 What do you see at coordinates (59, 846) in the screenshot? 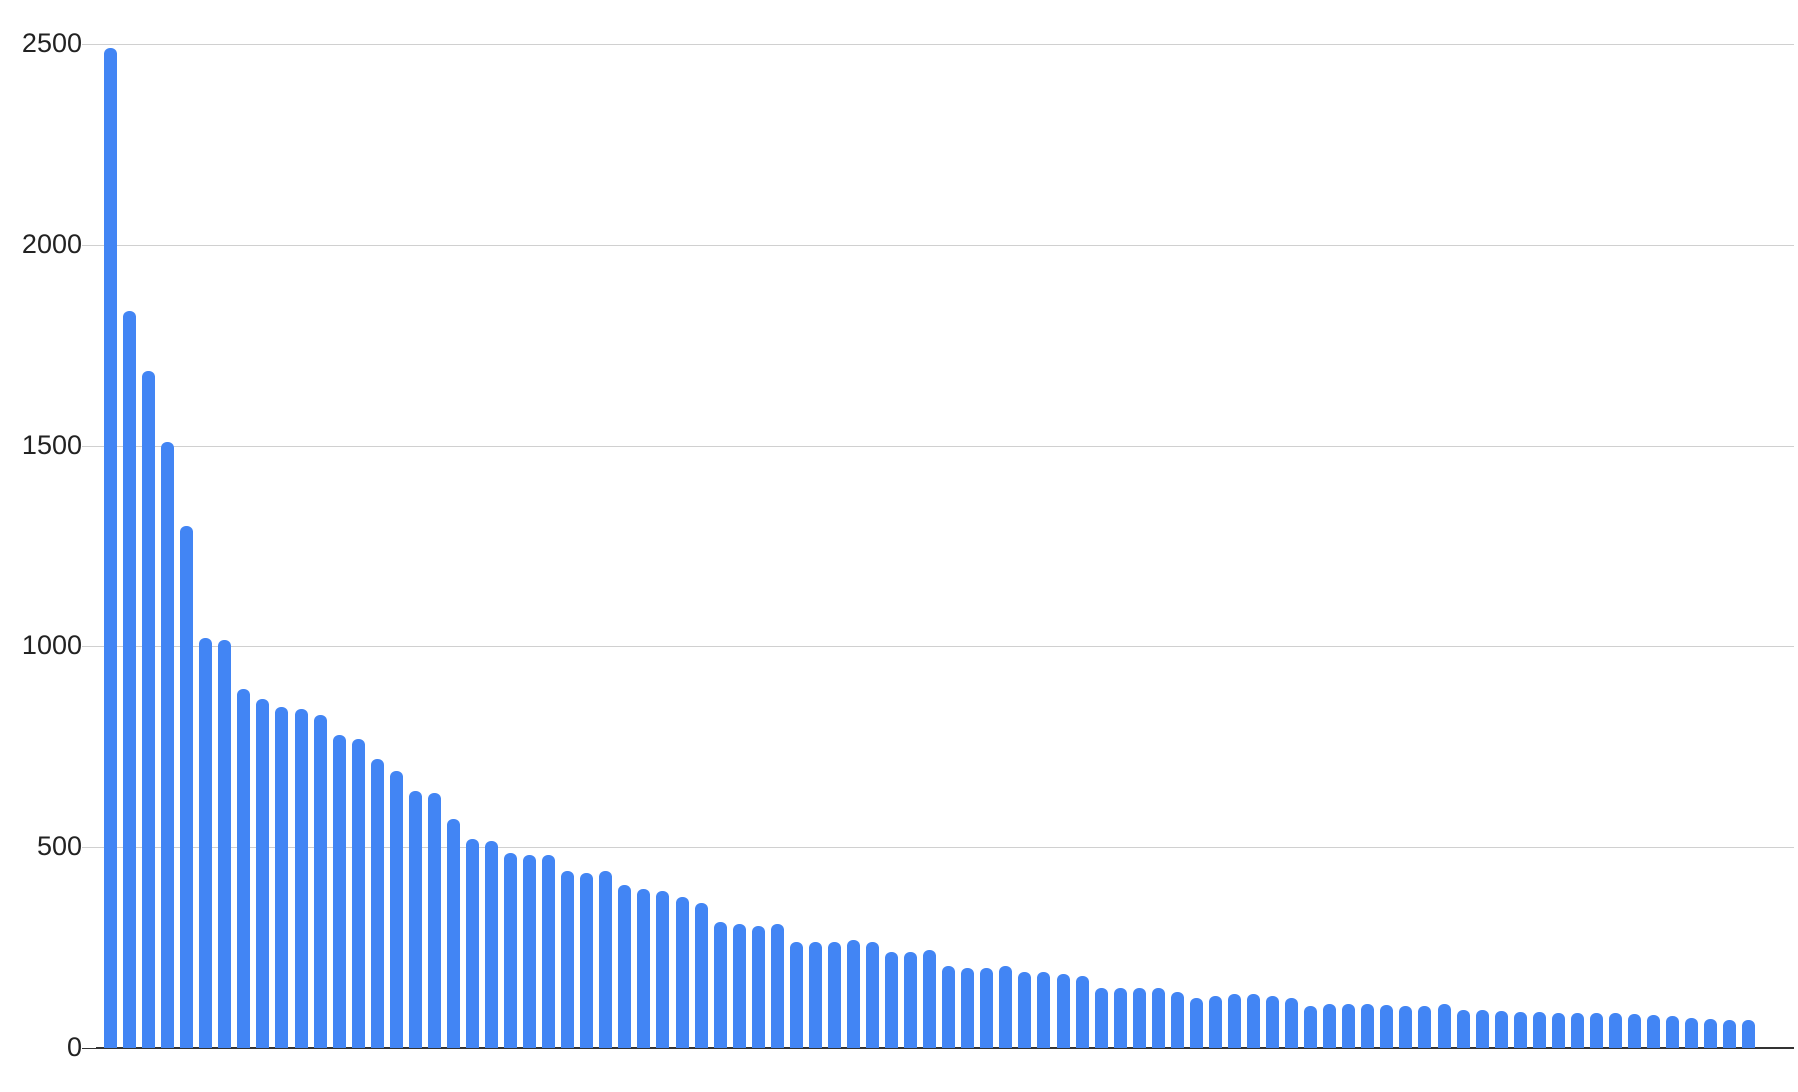
I see `y-axis-tick-label: 500` at bounding box center [59, 846].